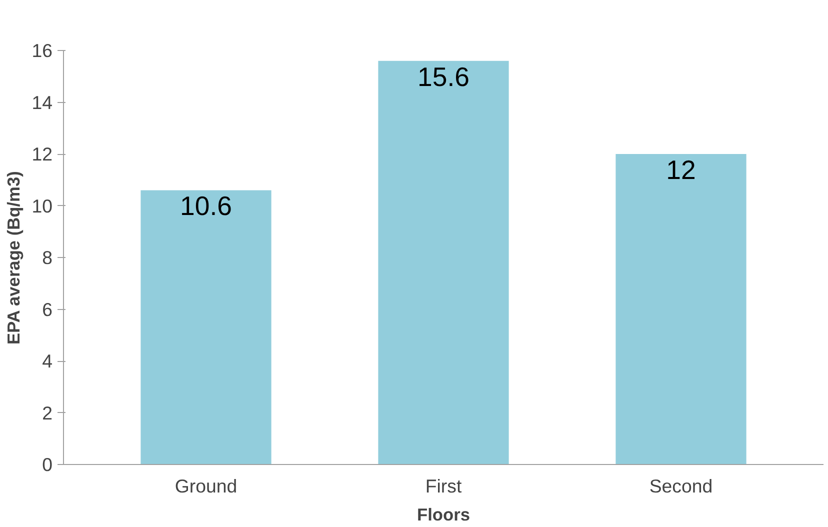 The width and height of the screenshot is (828, 527). Describe the element at coordinates (444, 77) in the screenshot. I see `data-label: 15.6` at that location.